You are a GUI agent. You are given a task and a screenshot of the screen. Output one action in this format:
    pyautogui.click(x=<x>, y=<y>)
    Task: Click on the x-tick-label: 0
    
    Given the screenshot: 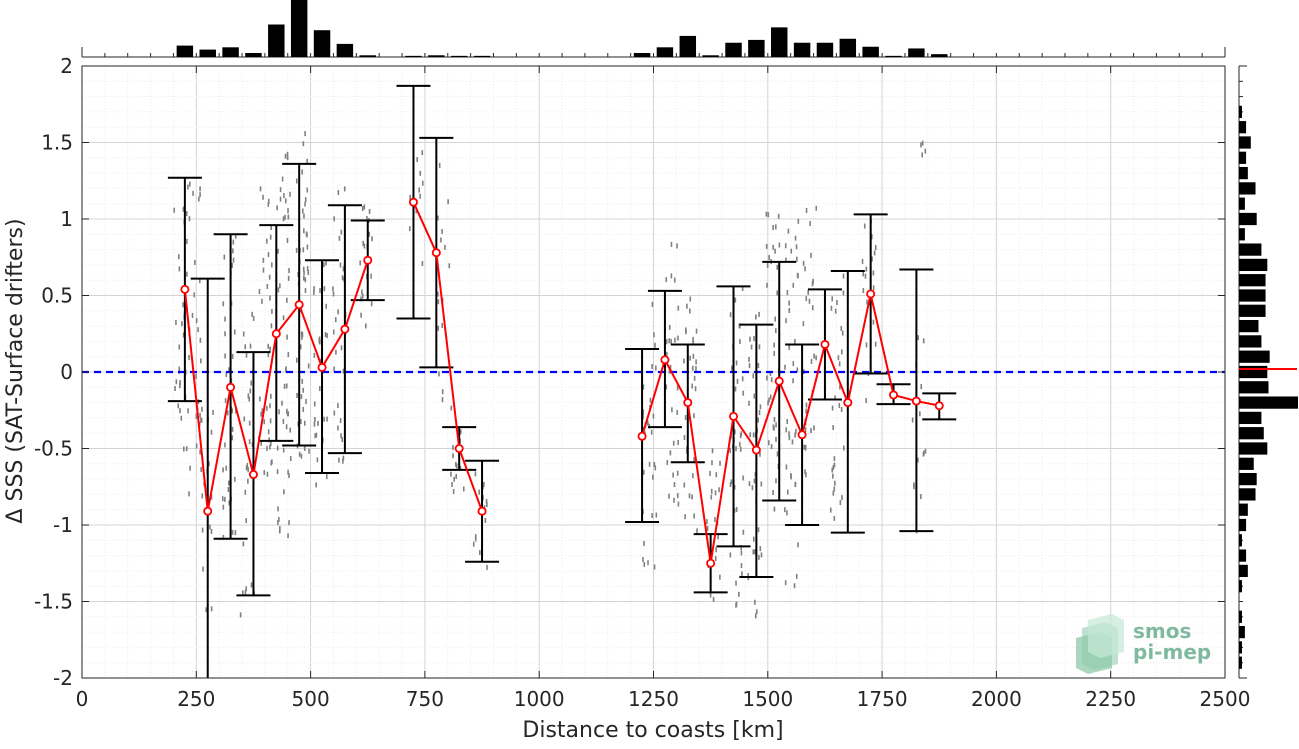 What is the action you would take?
    pyautogui.click(x=82, y=699)
    